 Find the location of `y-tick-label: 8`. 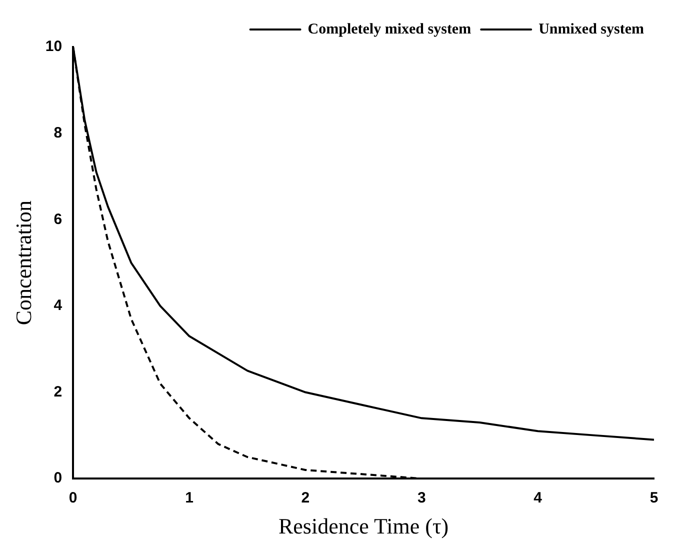

y-tick-label: 8 is located at coordinates (58, 133).